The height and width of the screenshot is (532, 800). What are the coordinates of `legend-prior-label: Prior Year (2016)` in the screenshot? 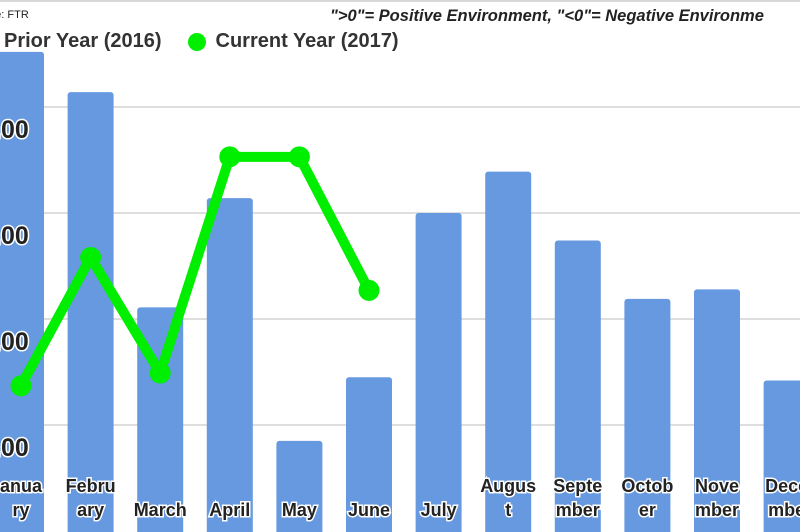 It's located at (83, 41).